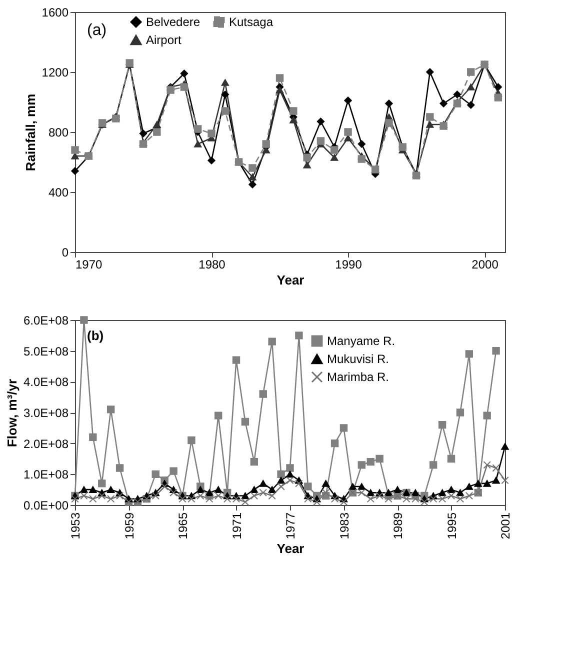 This screenshot has height=650, width=565. What do you see at coordinates (173, 22) in the screenshot?
I see `legend-label: Belvedere` at bounding box center [173, 22].